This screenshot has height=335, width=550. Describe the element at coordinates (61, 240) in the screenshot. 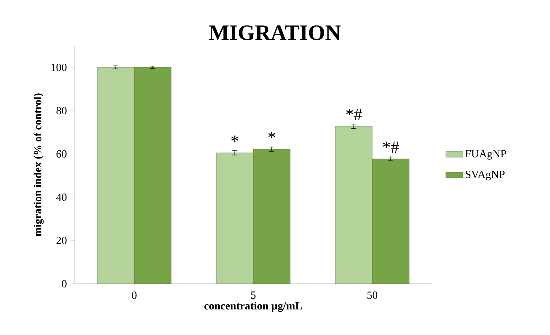

I see `y-tick-label: 20` at that location.